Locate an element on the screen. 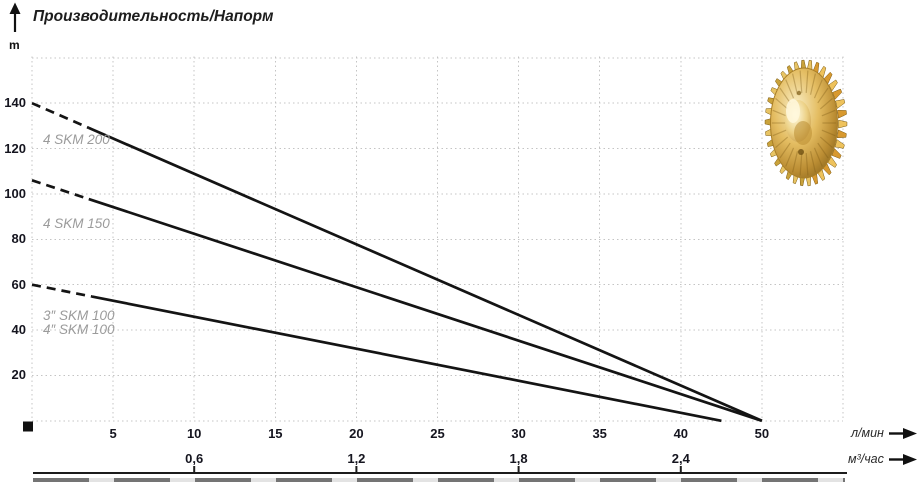 The width and height of the screenshot is (922, 482). x-tick-l-min-30: 30 is located at coordinates (518, 433).